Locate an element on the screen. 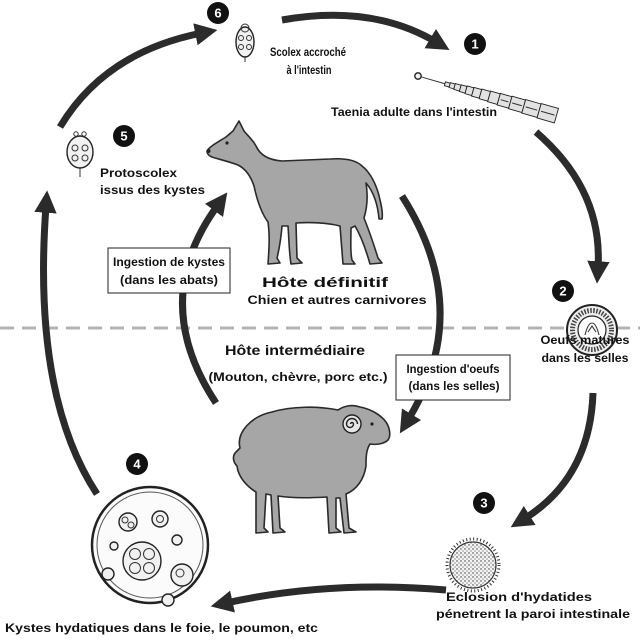 This screenshot has height=640, width=640. adult-tapeworm-illustration is located at coordinates (487, 98).